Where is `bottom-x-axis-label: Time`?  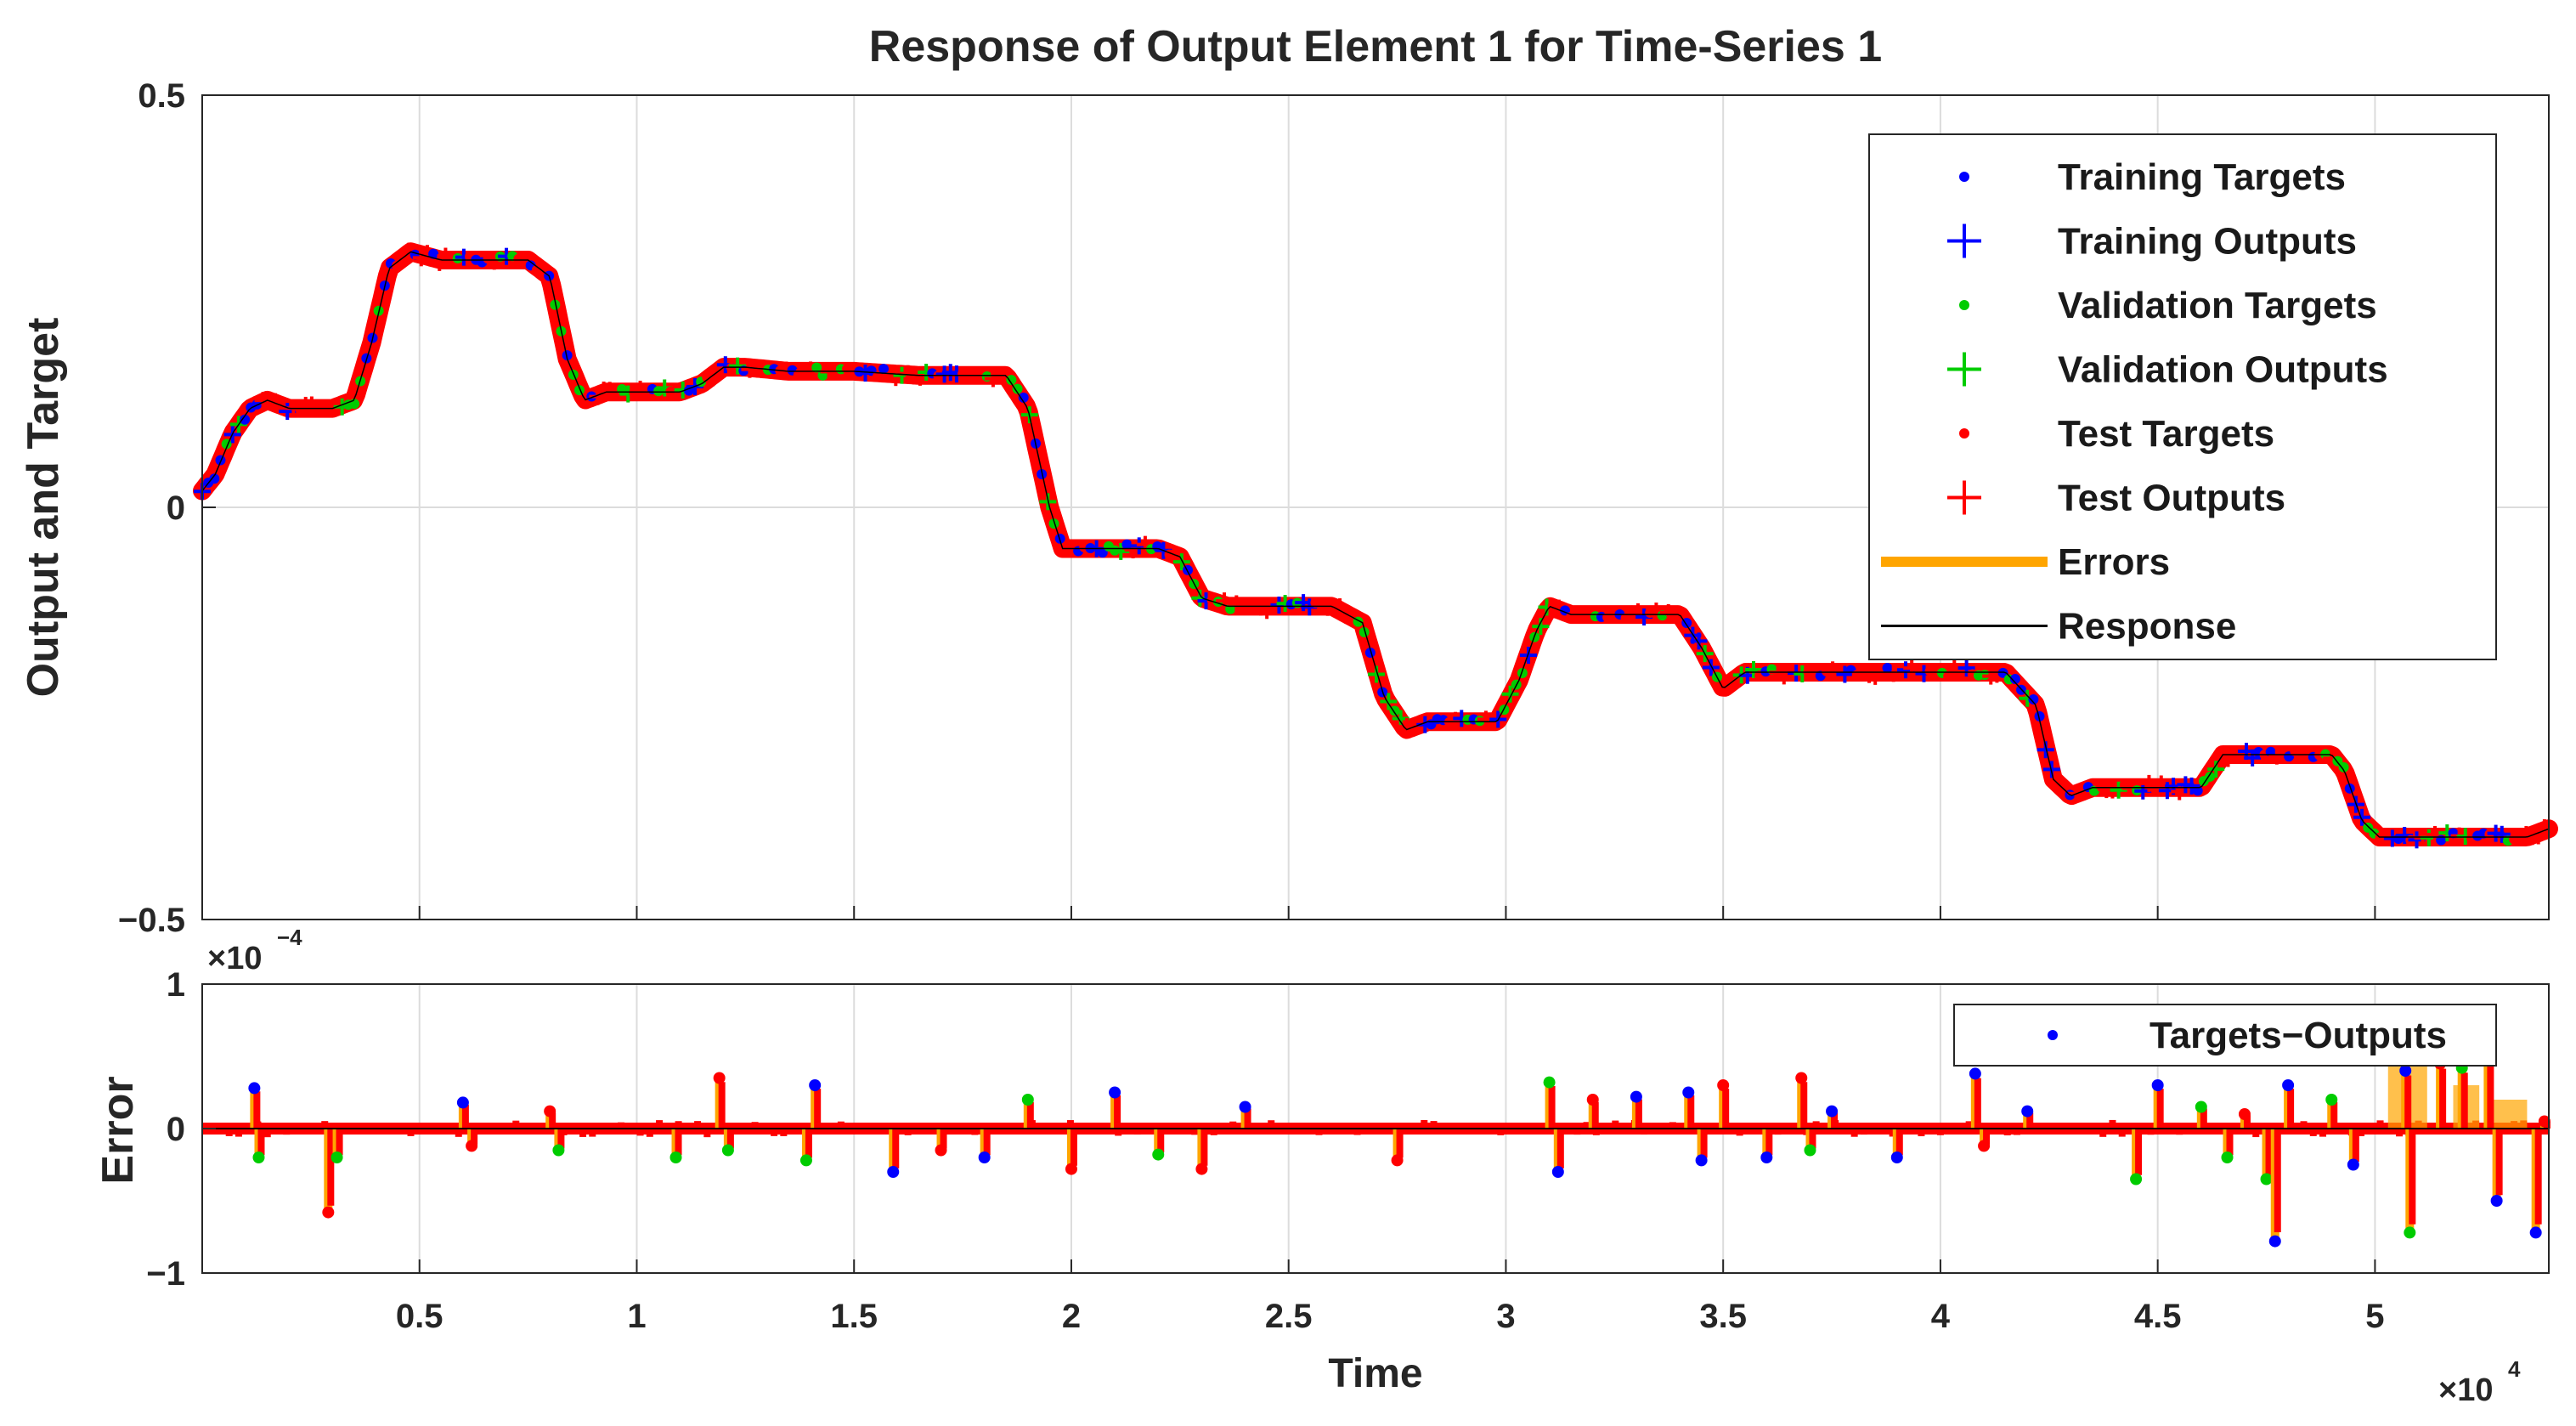
bottom-x-axis-label: Time is located at coordinates (1375, 1373).